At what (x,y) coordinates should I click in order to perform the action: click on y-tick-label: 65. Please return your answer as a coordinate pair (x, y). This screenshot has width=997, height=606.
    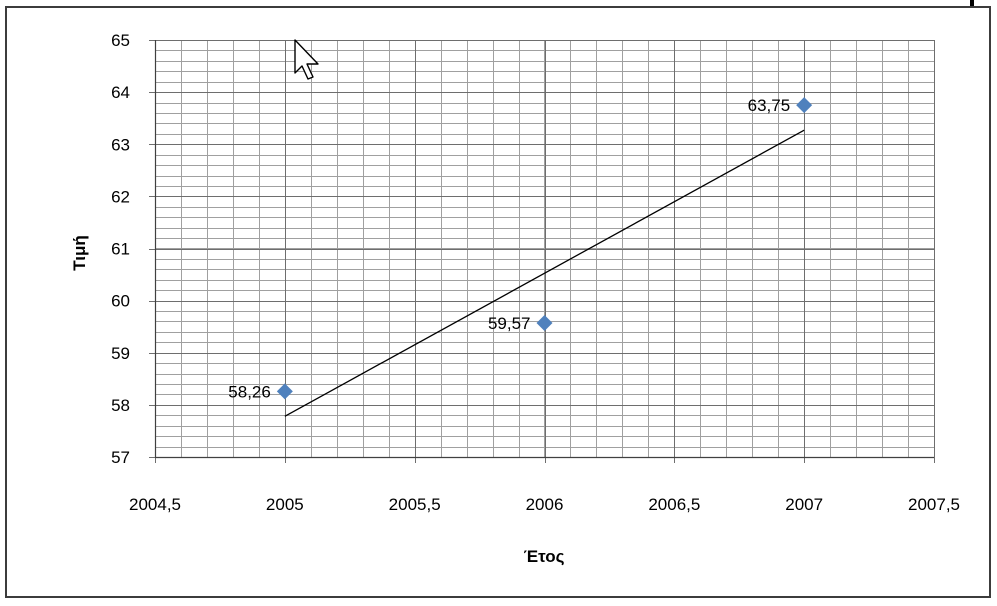
    Looking at the image, I should click on (120, 40).